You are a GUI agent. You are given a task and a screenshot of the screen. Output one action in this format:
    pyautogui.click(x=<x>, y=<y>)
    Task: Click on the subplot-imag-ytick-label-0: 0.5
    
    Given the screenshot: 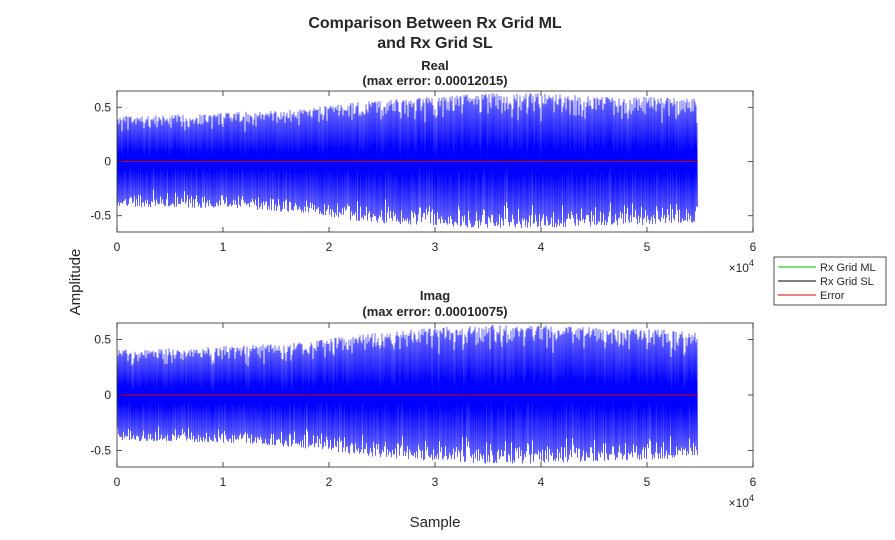 What is the action you would take?
    pyautogui.click(x=102, y=340)
    